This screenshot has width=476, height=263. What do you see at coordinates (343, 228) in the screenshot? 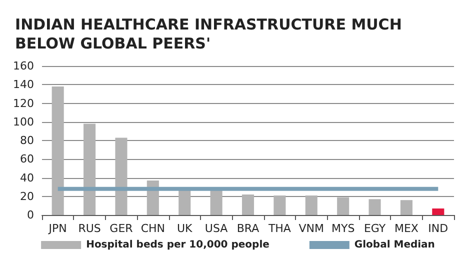
I see `x-tick-label: MYS` at bounding box center [343, 228].